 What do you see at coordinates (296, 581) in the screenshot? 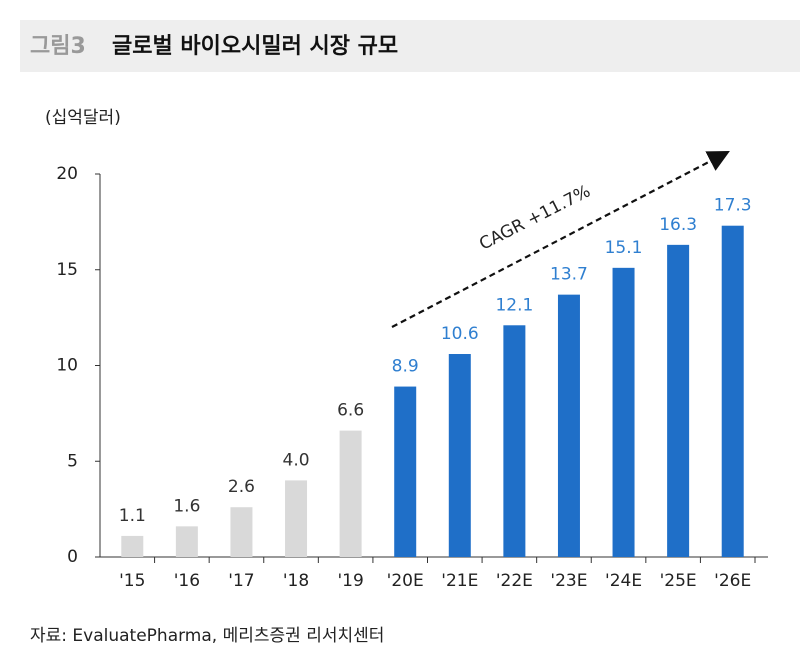
I see `x-tick-label: '18` at bounding box center [296, 581].